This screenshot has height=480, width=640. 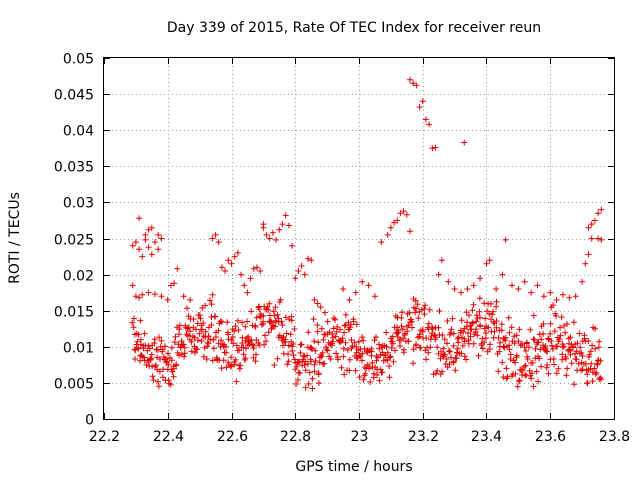 What do you see at coordinates (89, 421) in the screenshot?
I see `y-tick-label: 0` at bounding box center [89, 421].